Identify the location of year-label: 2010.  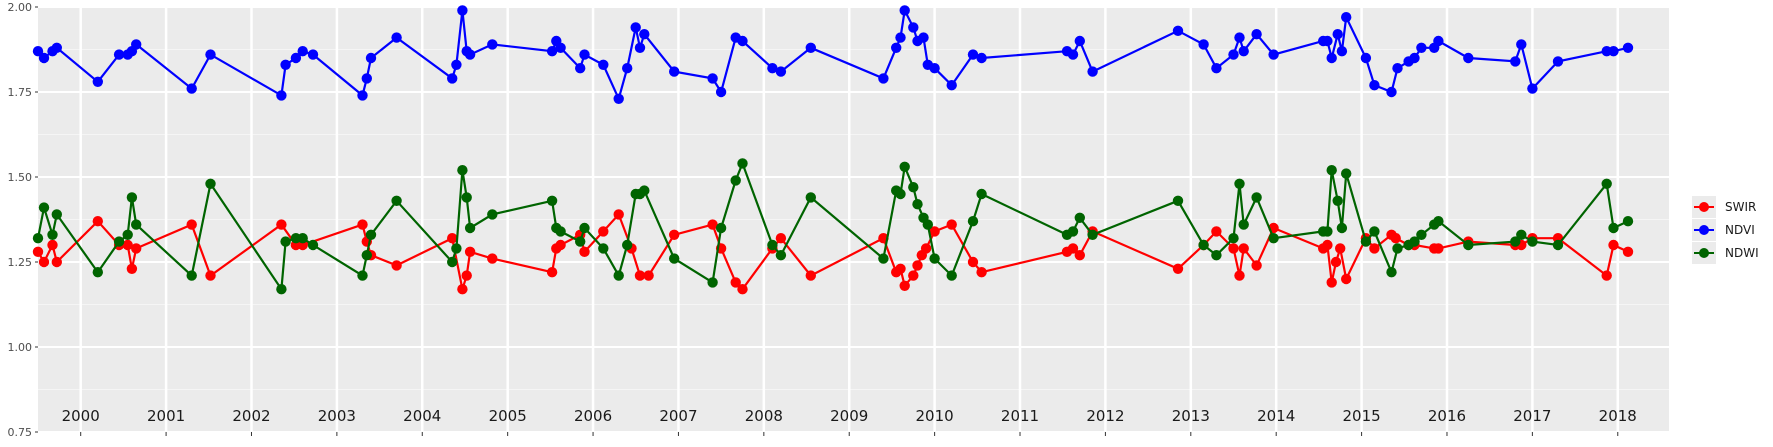
(935, 416).